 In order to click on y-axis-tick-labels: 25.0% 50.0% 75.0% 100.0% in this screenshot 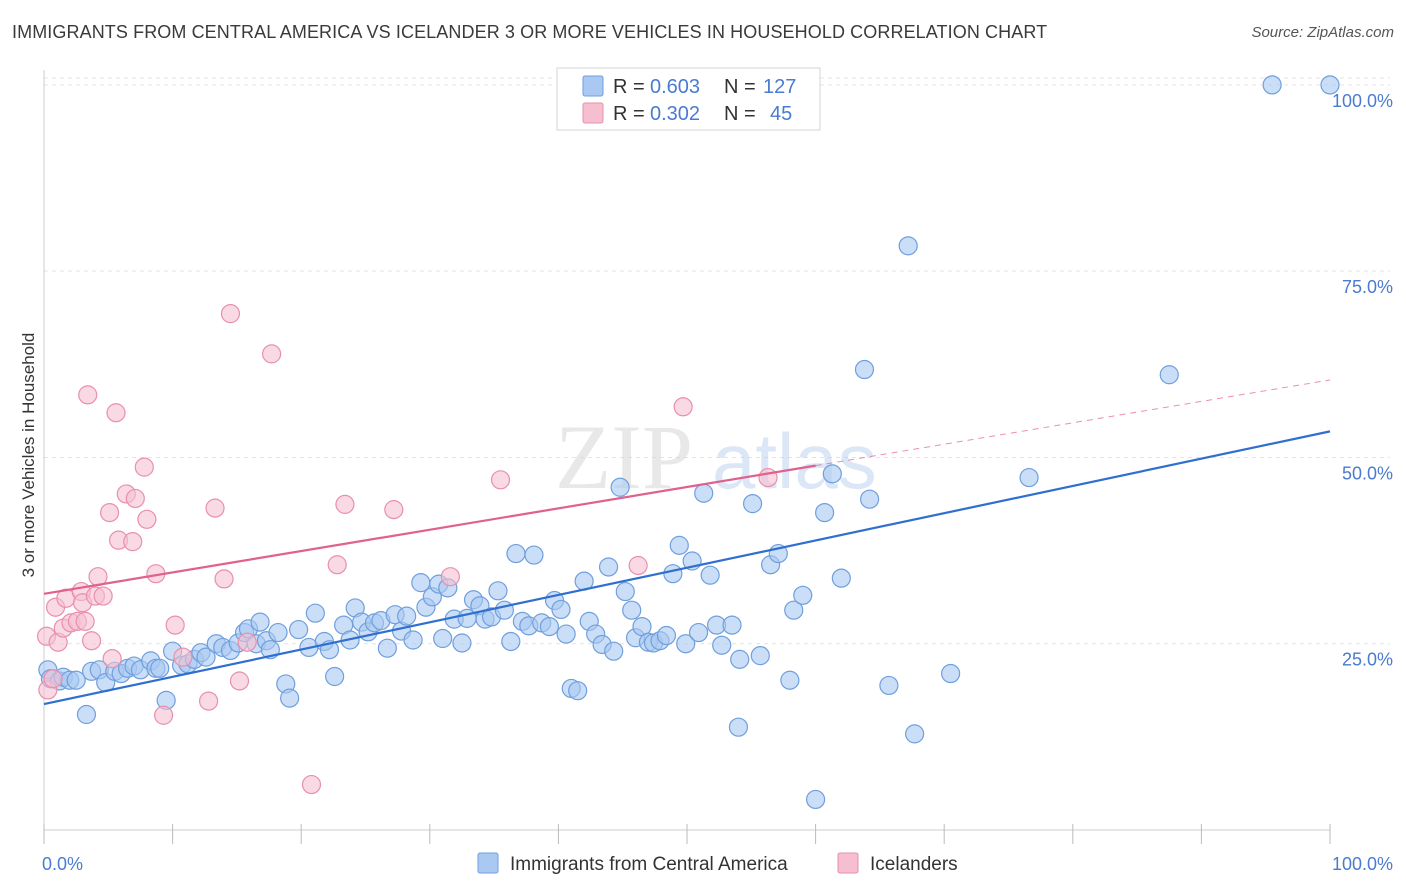, I will do `click(1362, 380)`.